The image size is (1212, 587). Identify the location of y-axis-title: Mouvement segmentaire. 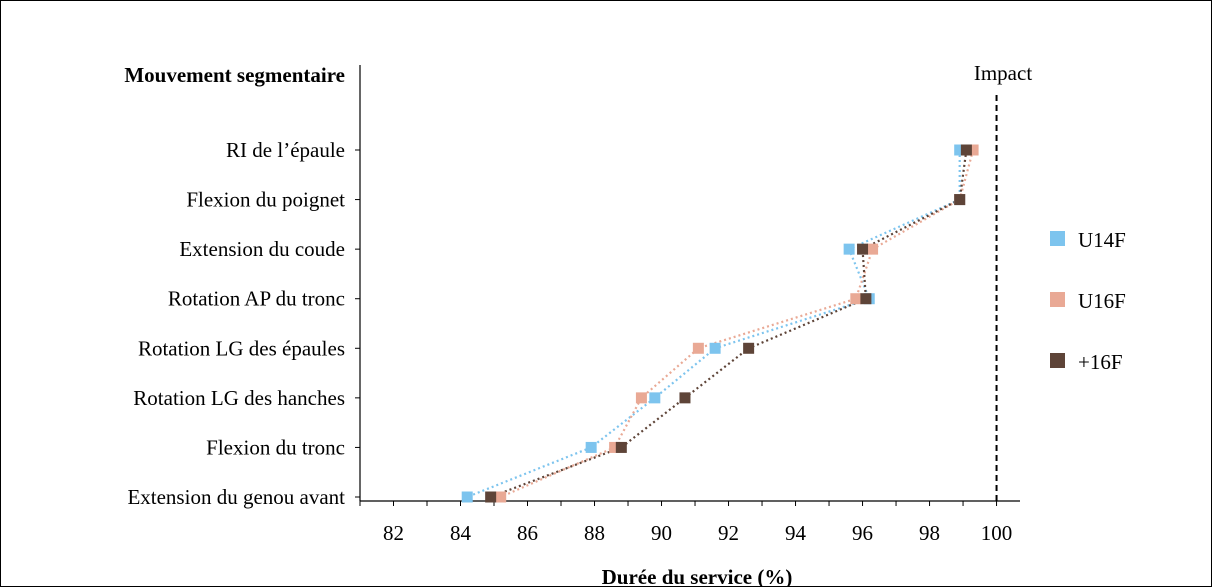
(234, 75).